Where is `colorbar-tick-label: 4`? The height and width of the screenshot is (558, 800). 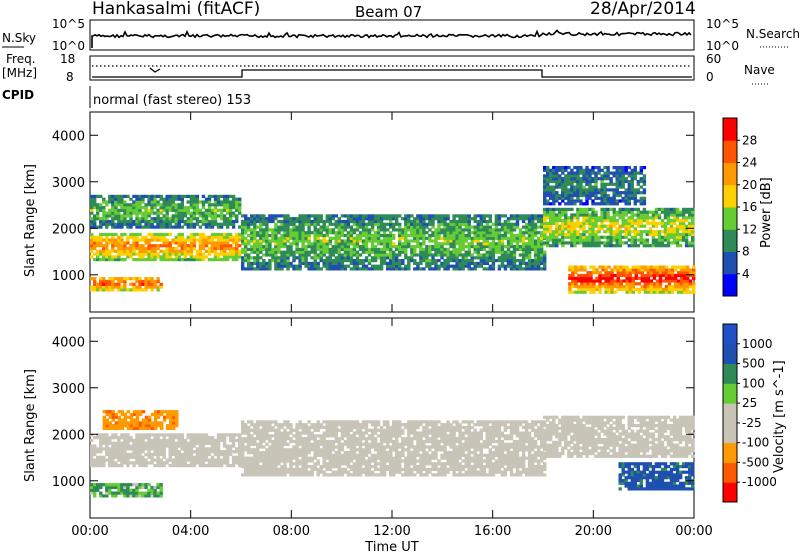 colorbar-tick-label: 4 is located at coordinates (746, 274).